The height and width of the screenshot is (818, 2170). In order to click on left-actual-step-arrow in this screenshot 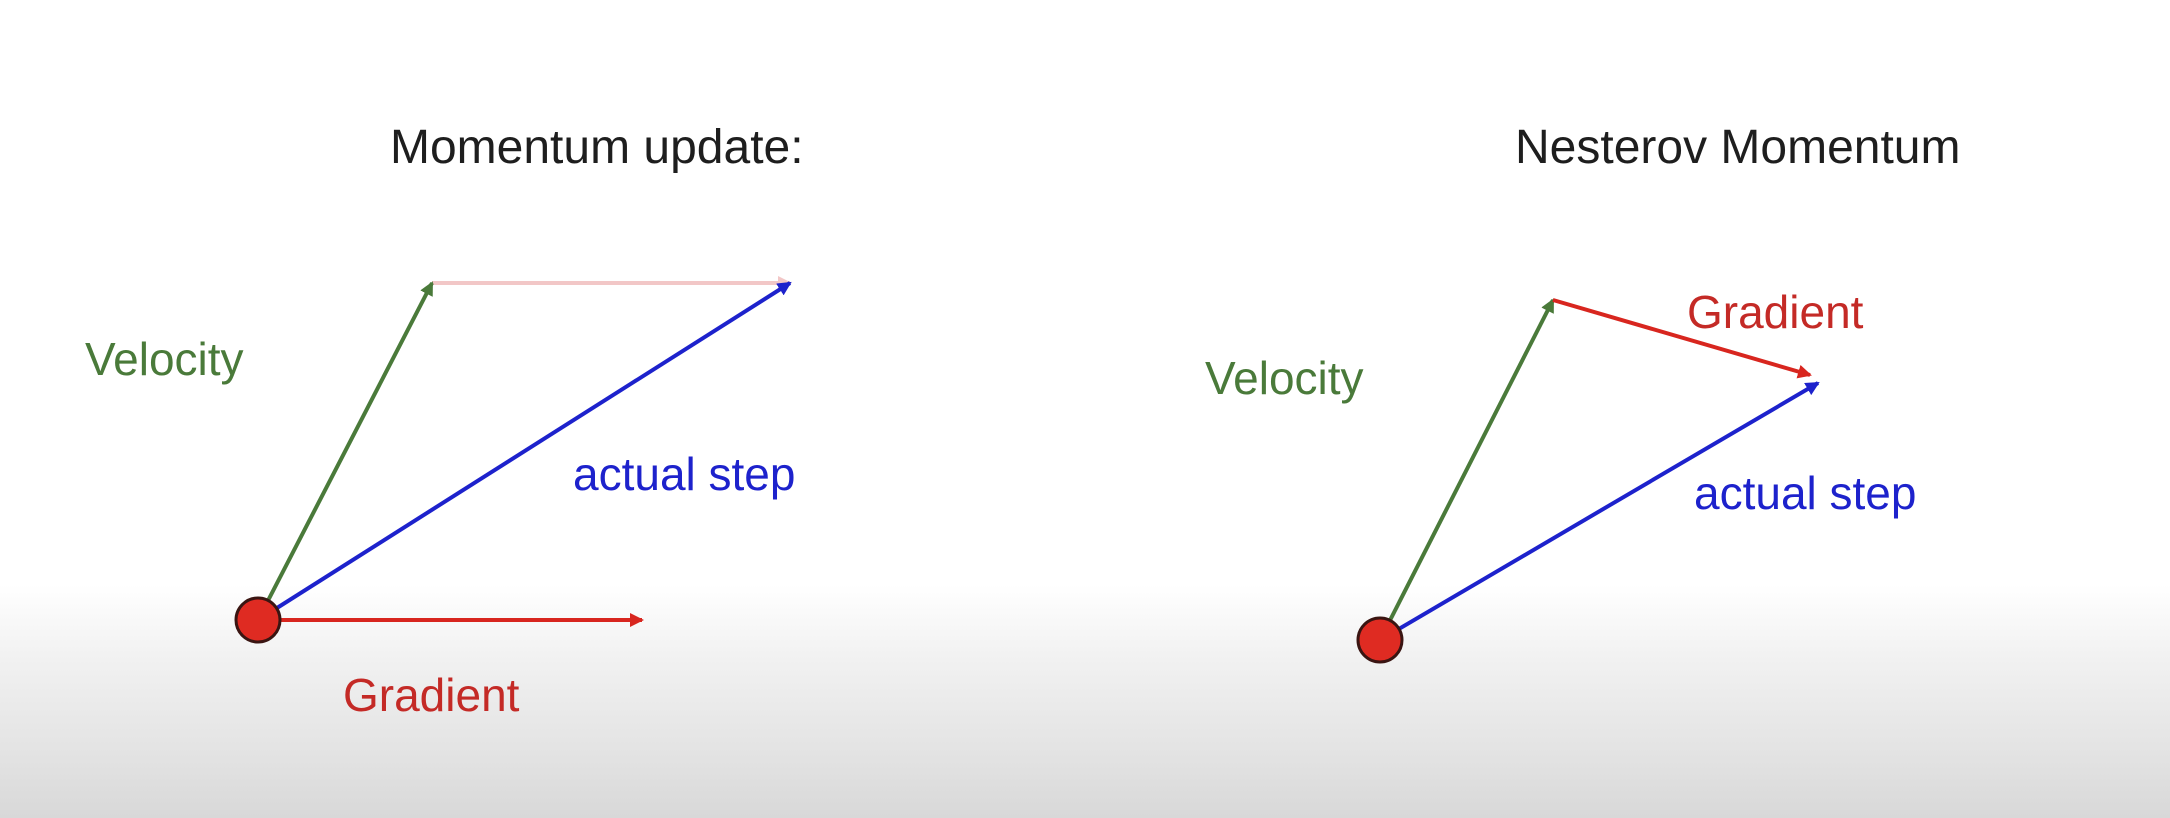, I will do `click(524, 451)`.